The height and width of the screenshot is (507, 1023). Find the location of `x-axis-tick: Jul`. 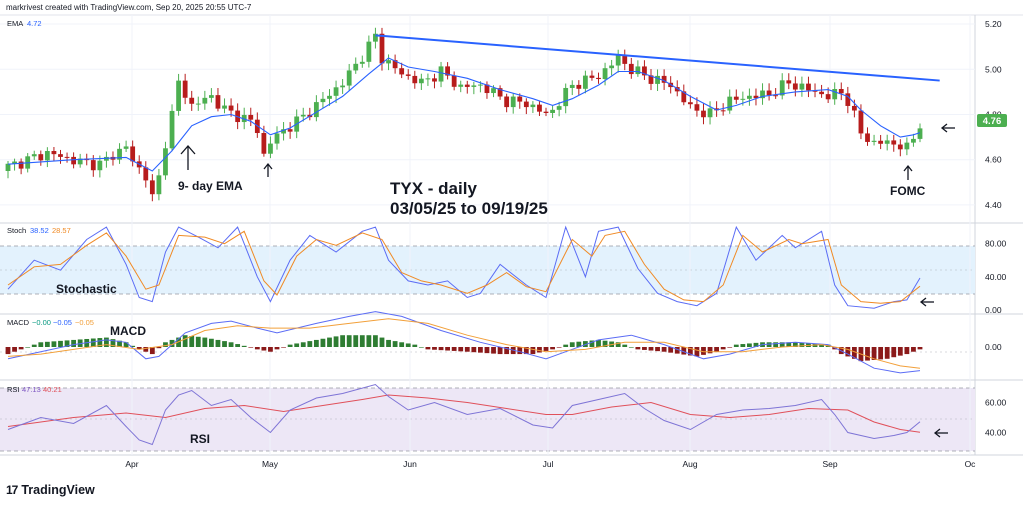

x-axis-tick: Jul is located at coordinates (548, 464).